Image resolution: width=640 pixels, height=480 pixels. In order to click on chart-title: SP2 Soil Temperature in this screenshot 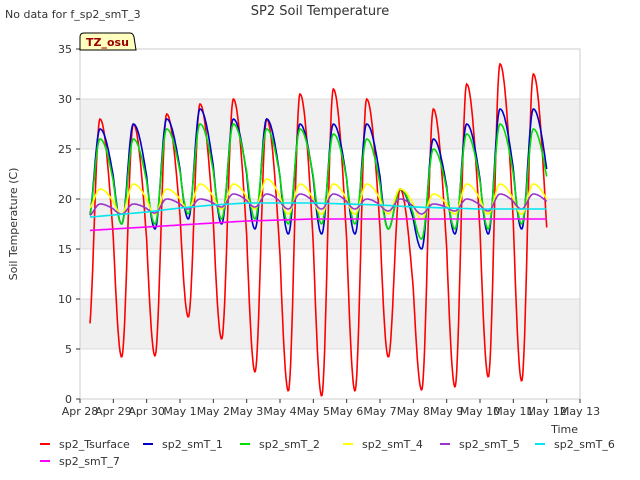, I will do `click(320, 11)`.